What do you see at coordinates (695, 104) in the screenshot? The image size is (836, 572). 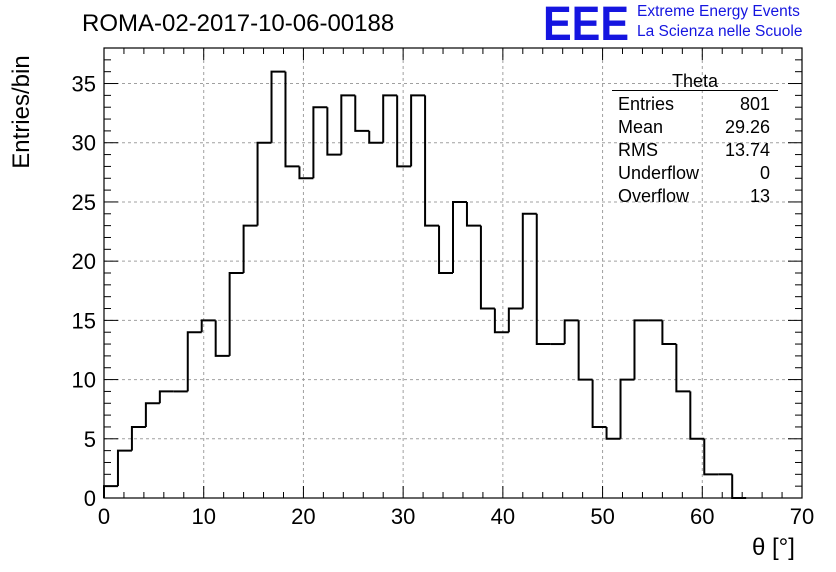 I see `stats-row: Entries 801` at bounding box center [695, 104].